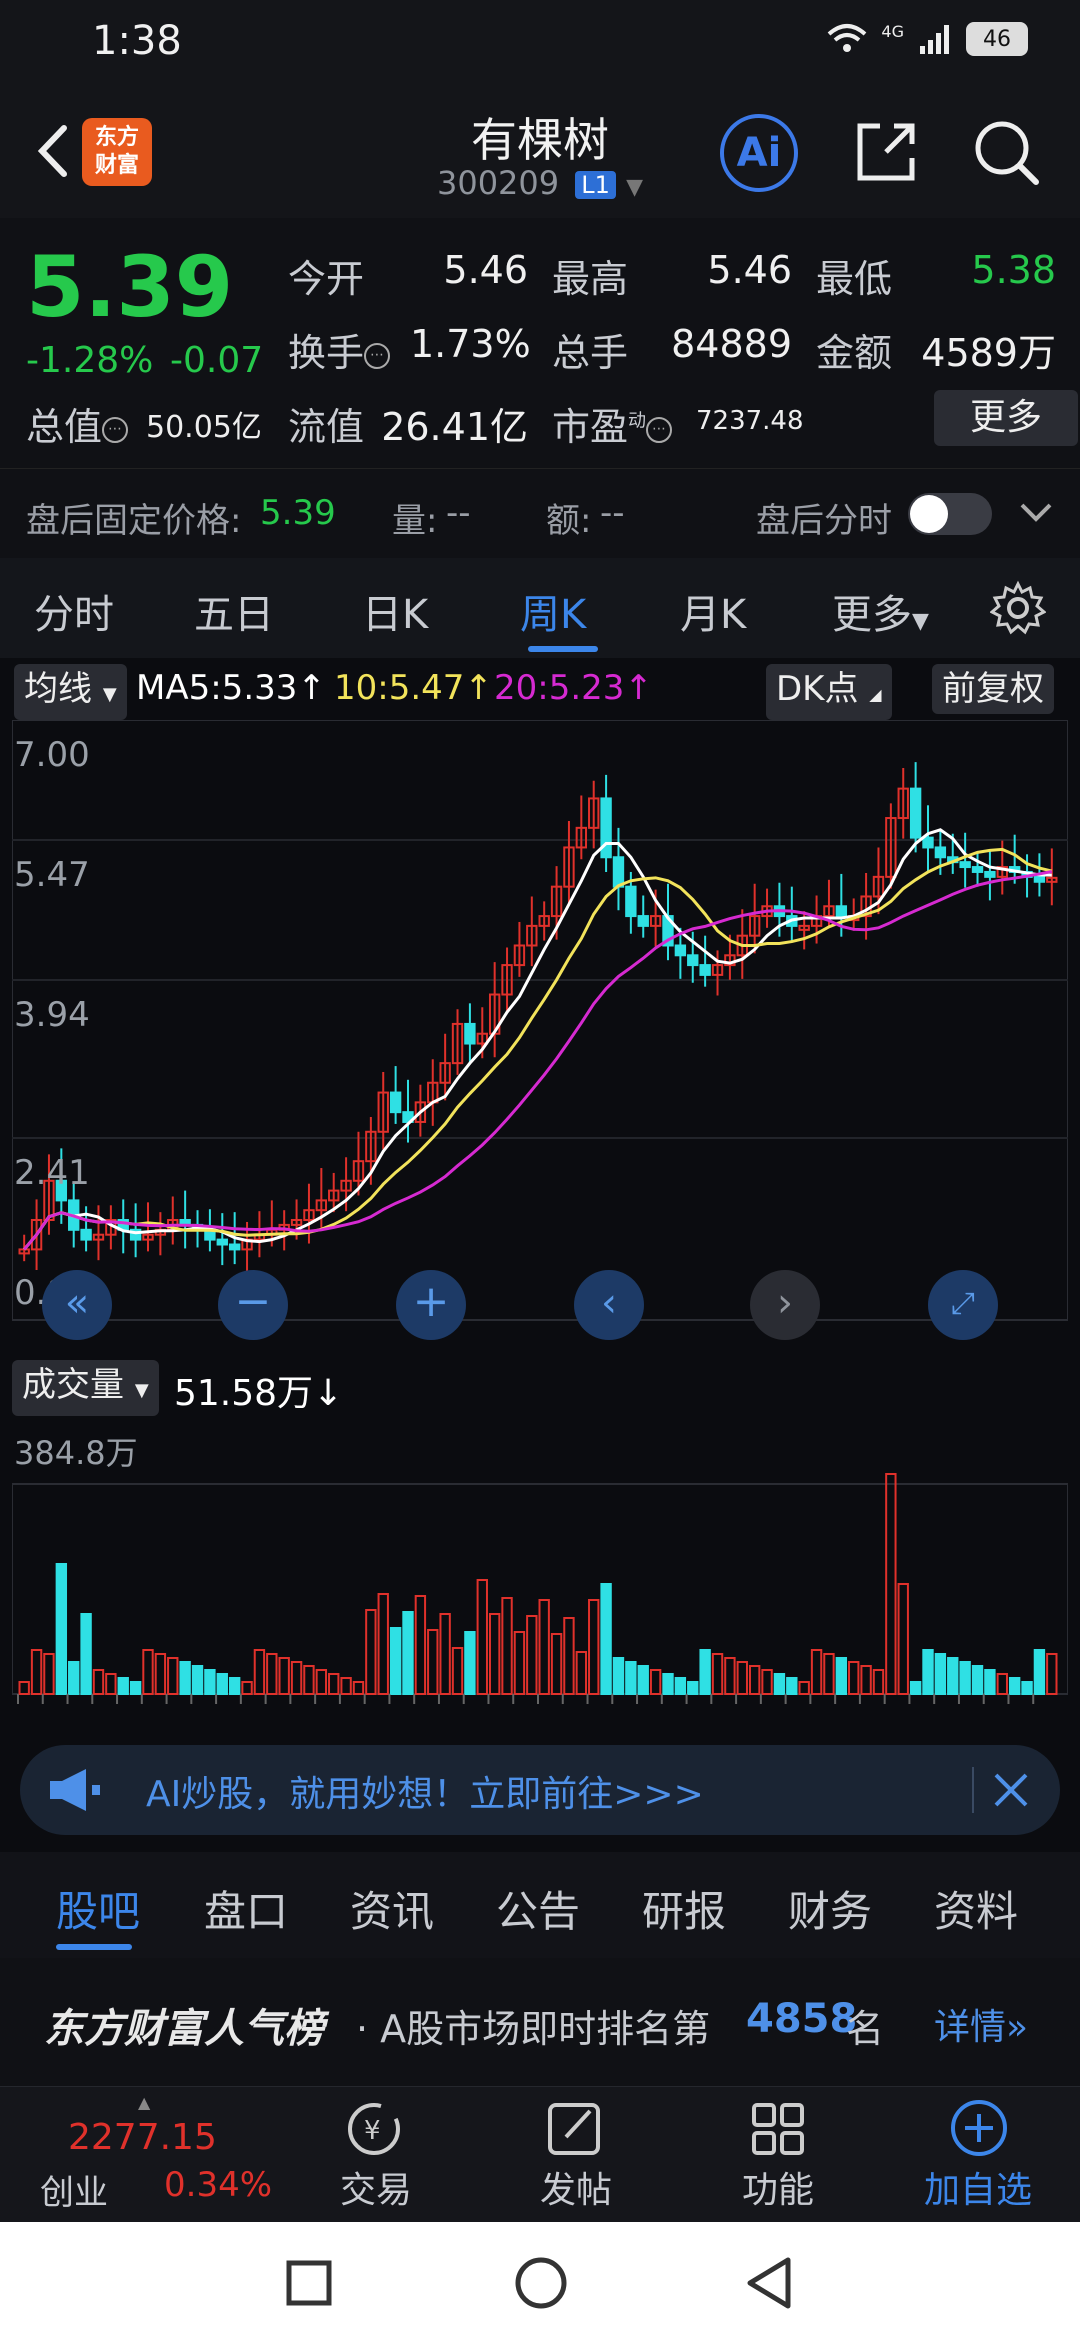 The image size is (1080, 2340). What do you see at coordinates (540, 183) in the screenshot?
I see `stock-code-row: 300209 L1 ▼` at bounding box center [540, 183].